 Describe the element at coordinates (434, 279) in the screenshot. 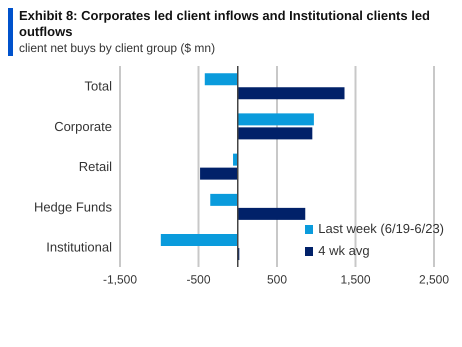

I see `x-tick-label: 2,500` at that location.